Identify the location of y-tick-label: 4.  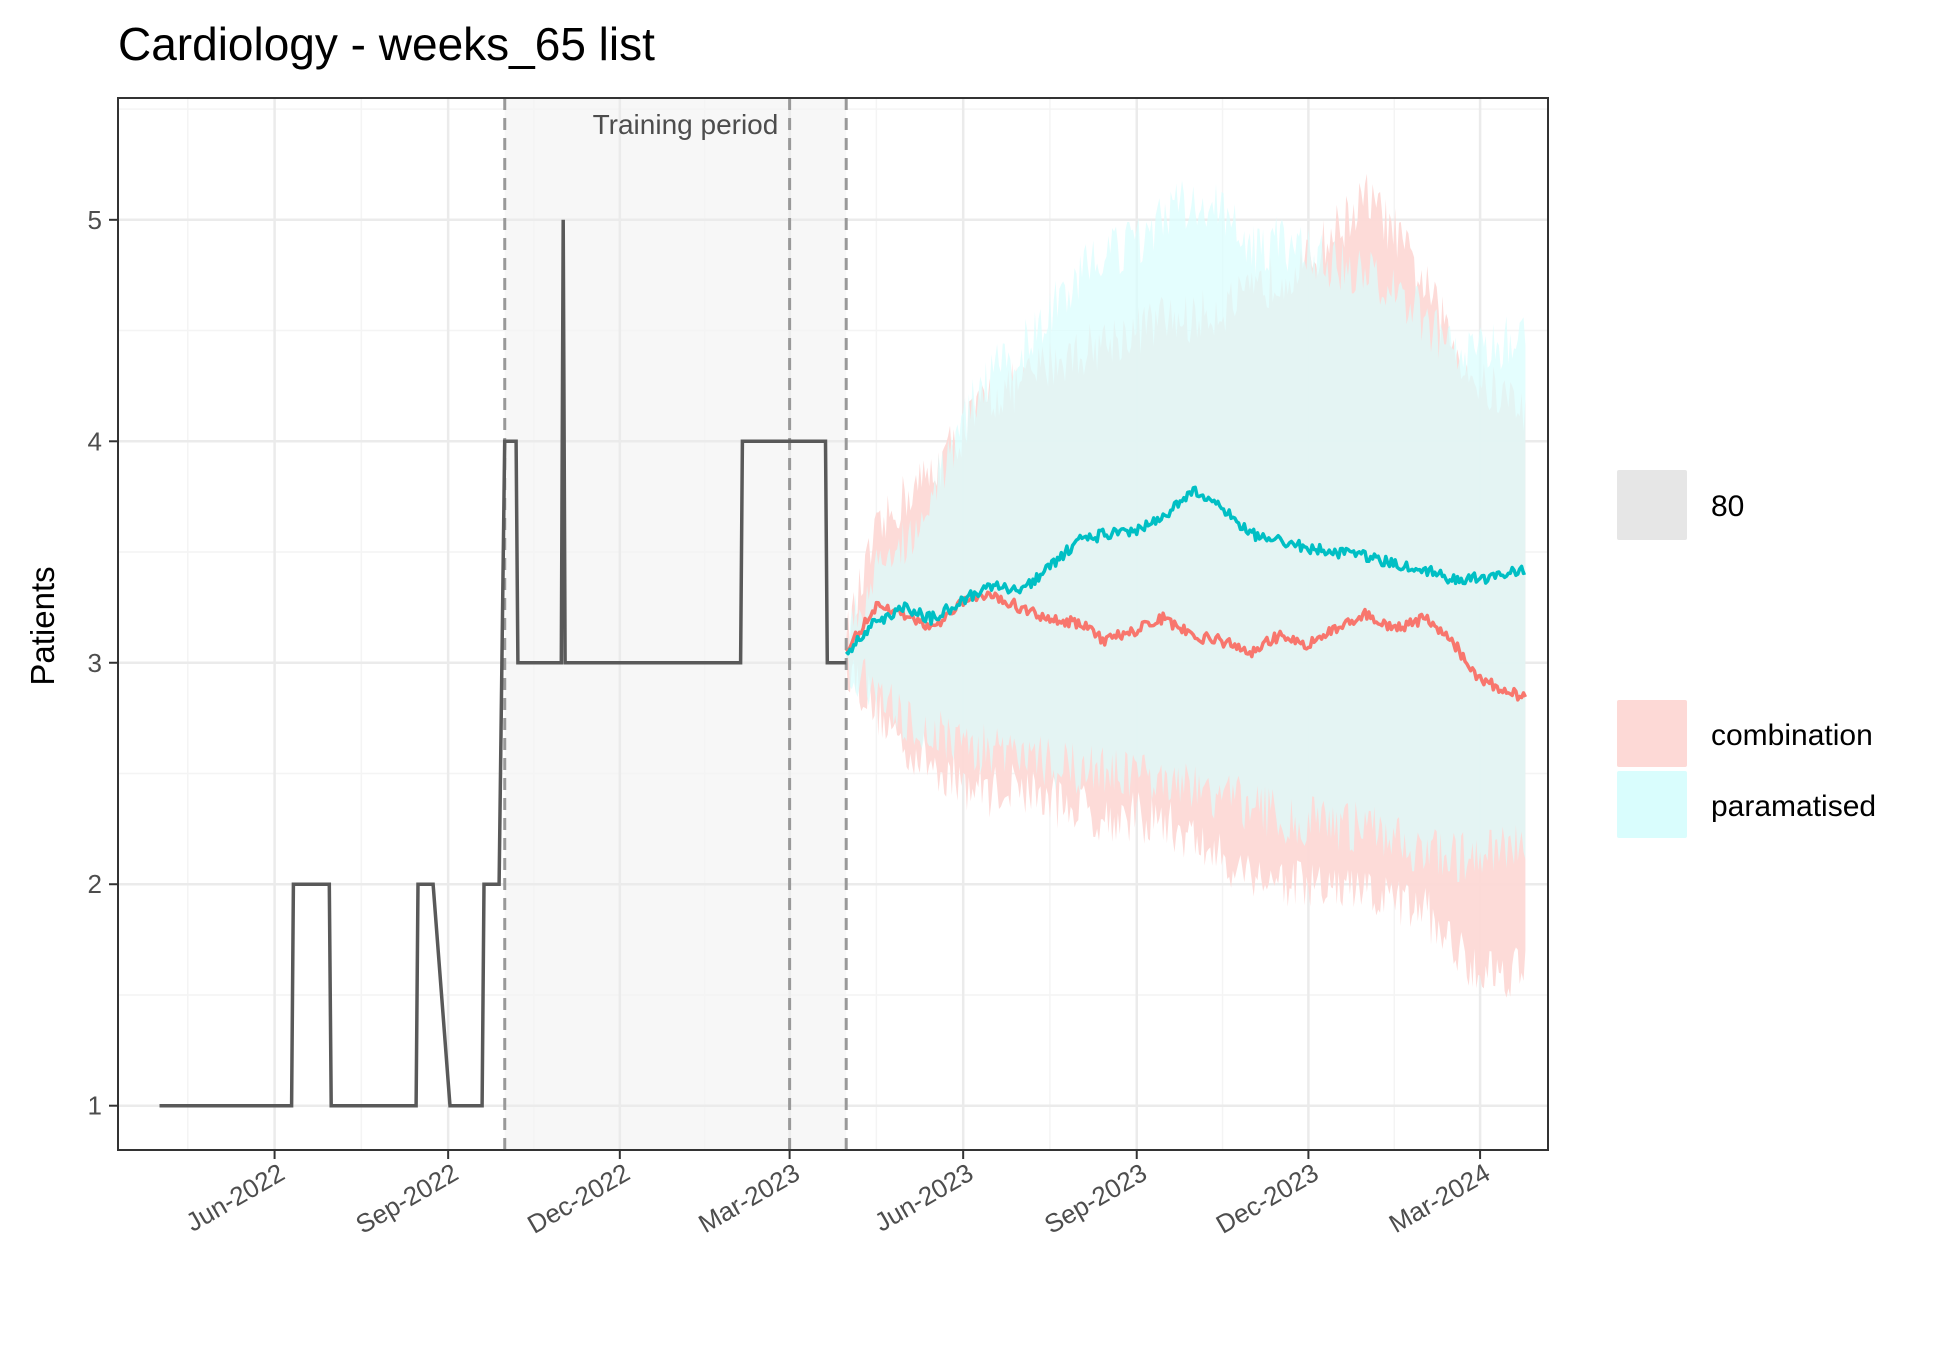
(95, 441).